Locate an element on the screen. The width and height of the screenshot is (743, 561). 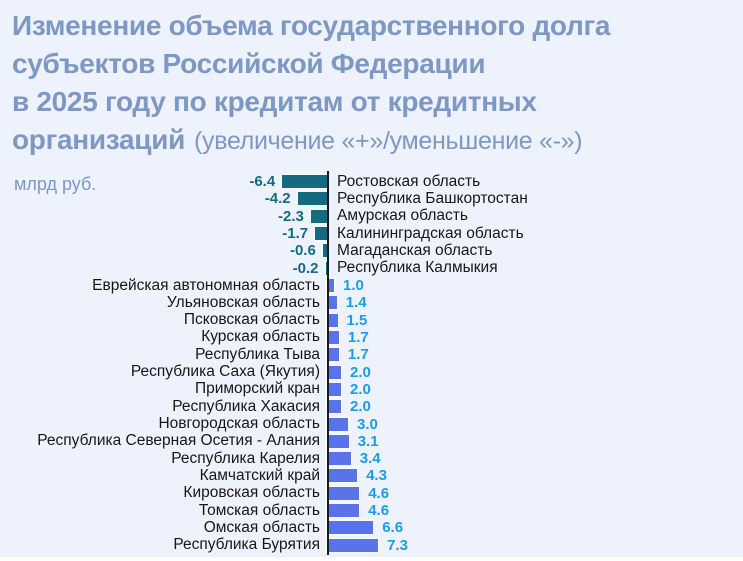
value-label: -0.2 is located at coordinates (305, 268).